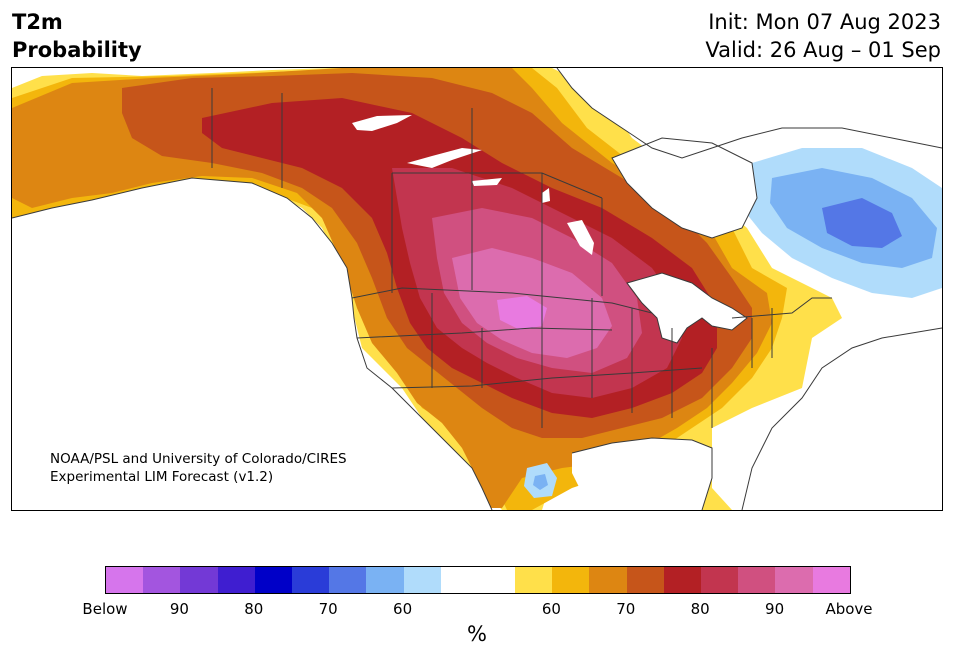  I want to click on hudson-bay, so click(684, 188).